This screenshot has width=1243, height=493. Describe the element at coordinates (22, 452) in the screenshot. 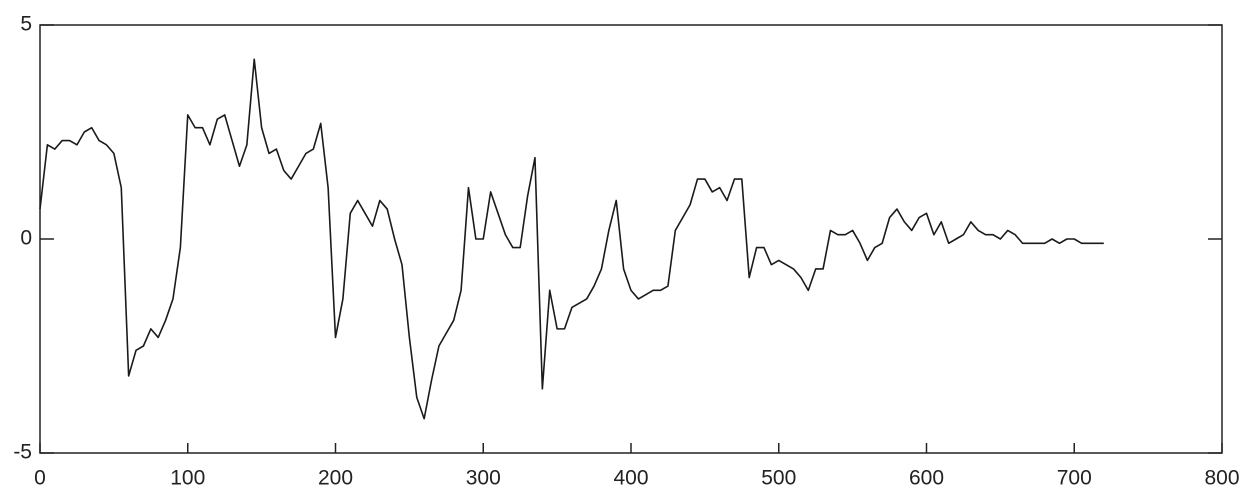

I see `y-tick-label: -5` at that location.